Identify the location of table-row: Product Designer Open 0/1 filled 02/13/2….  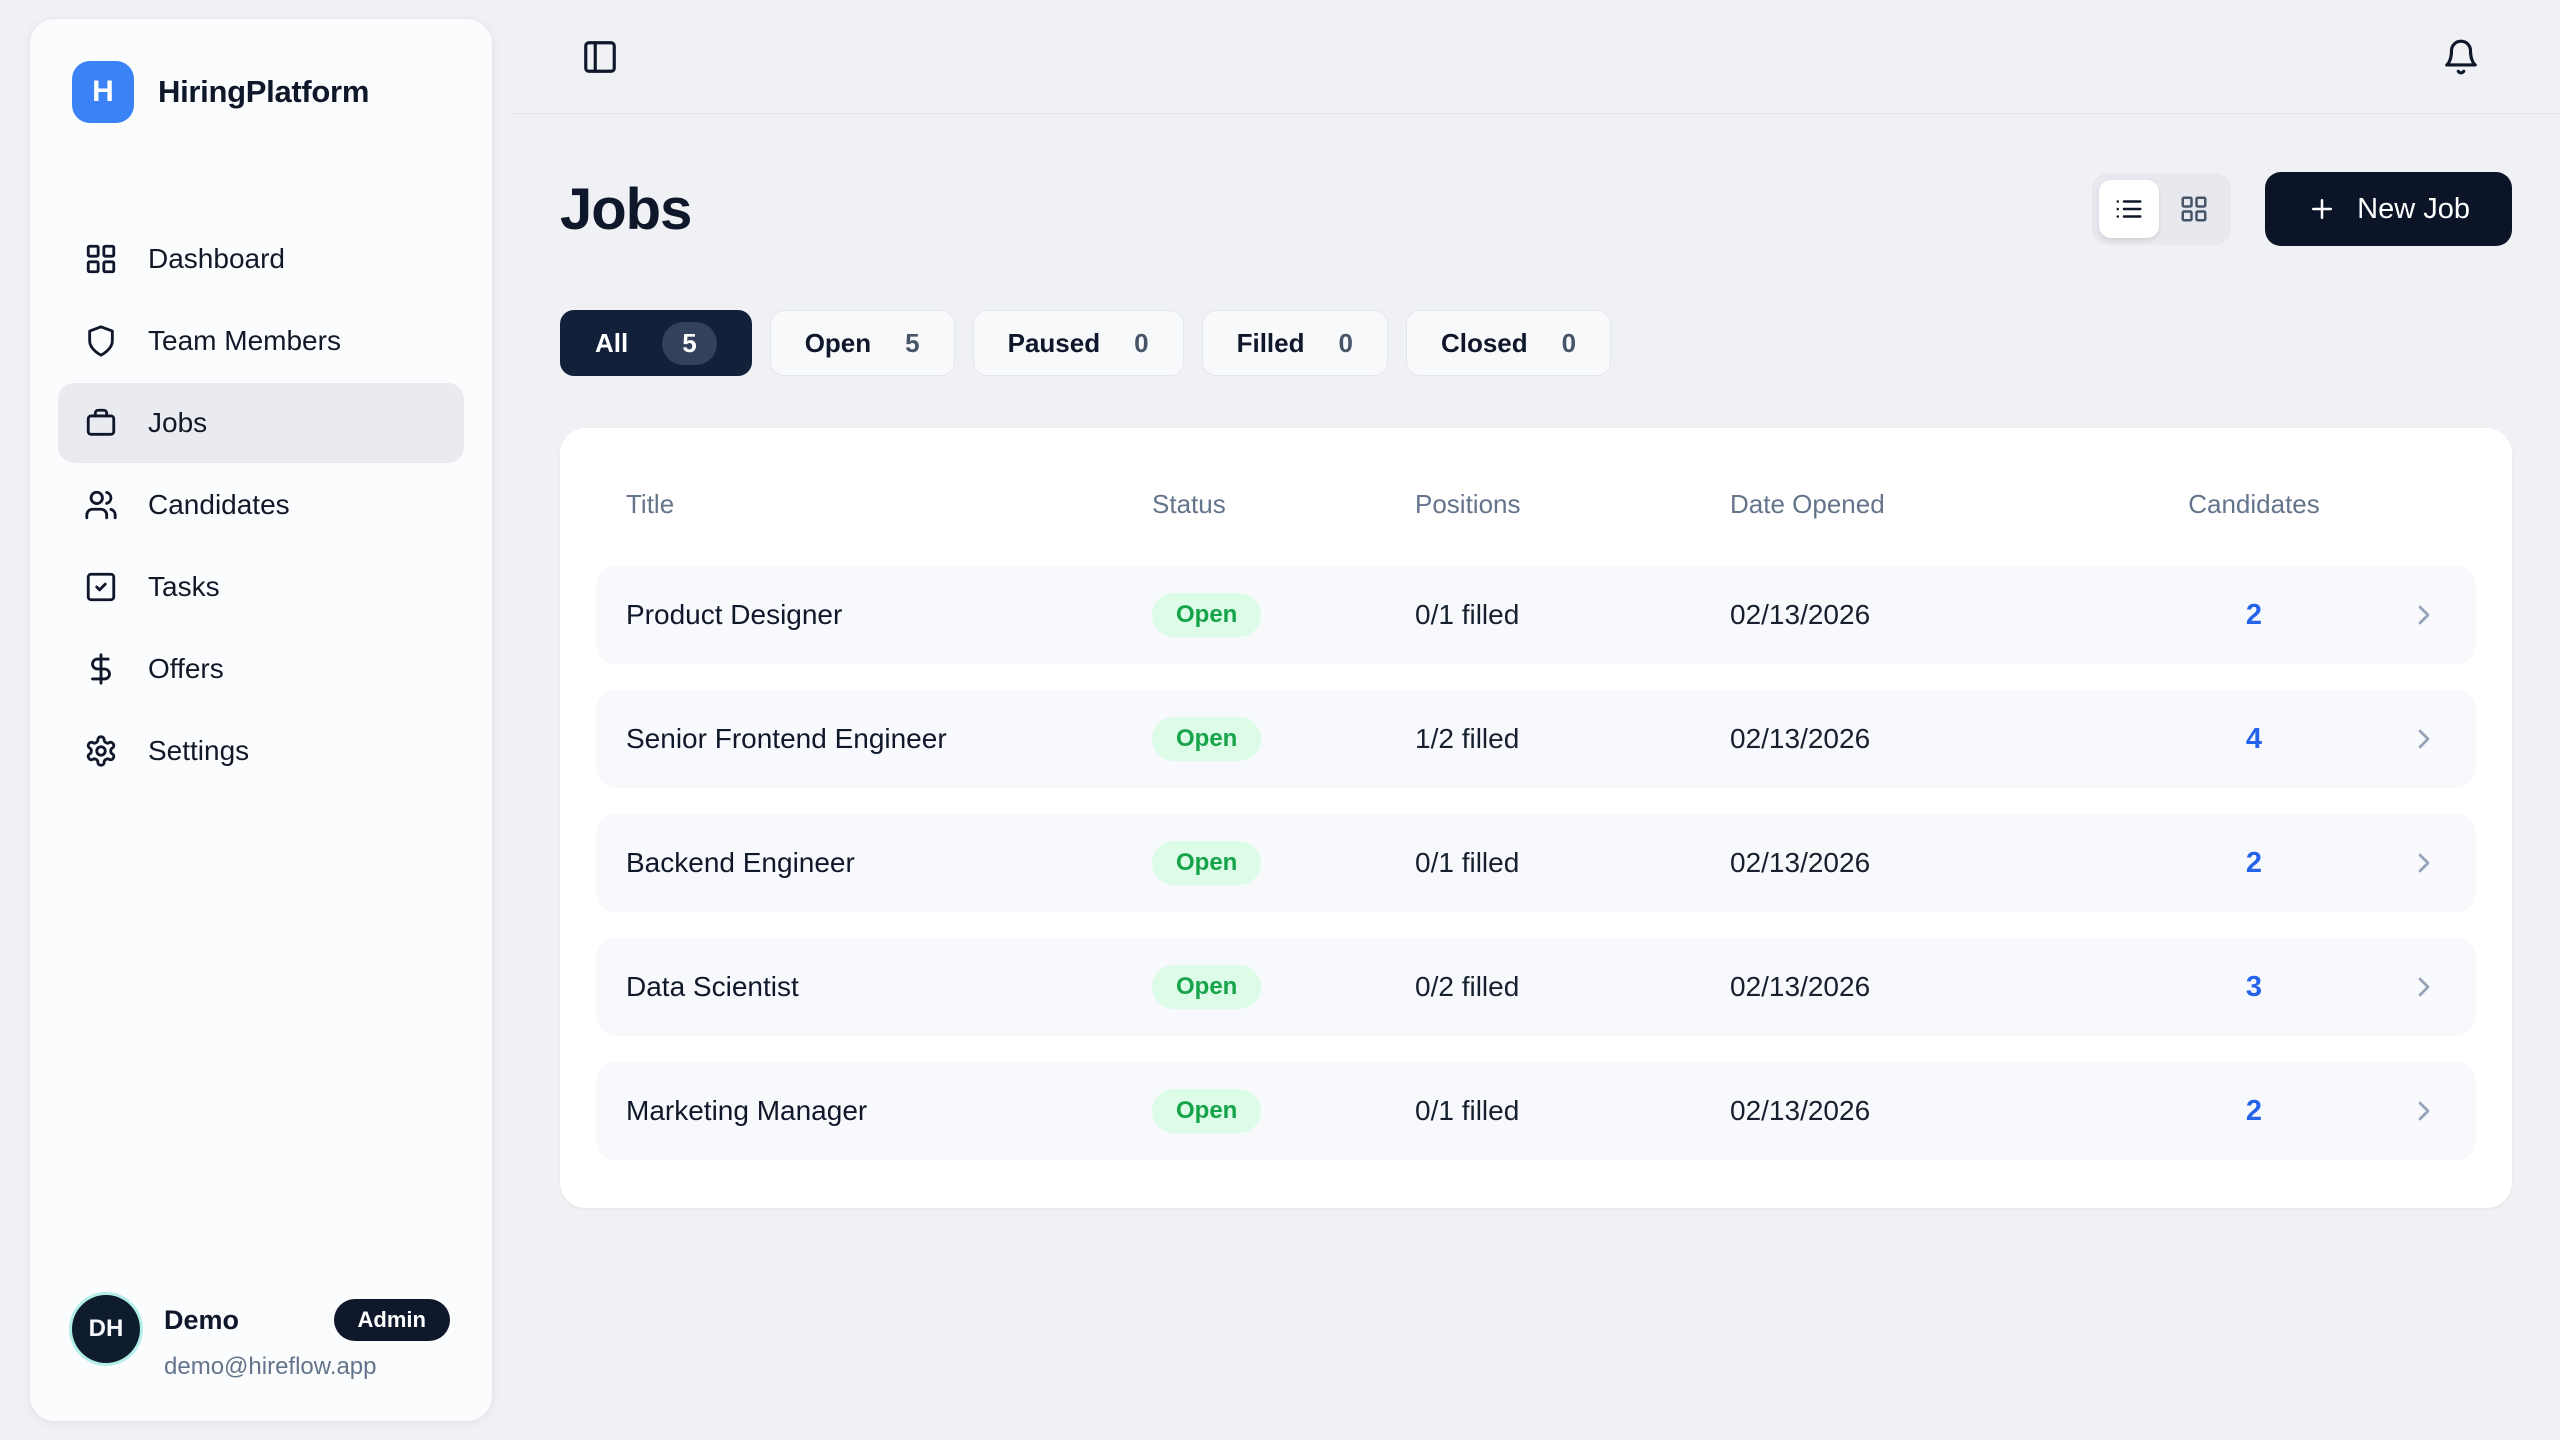
(1536, 615).